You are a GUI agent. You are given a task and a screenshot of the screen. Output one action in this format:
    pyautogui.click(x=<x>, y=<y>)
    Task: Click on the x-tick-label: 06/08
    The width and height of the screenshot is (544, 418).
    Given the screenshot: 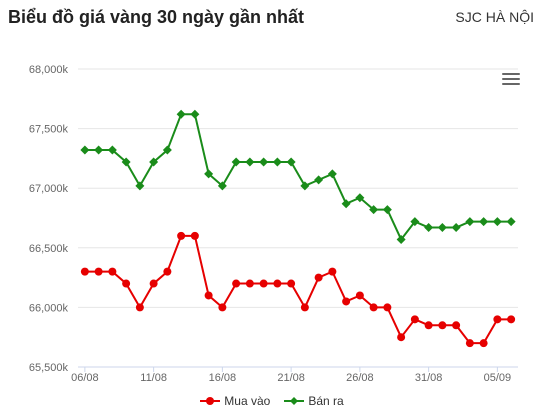 What is the action you would take?
    pyautogui.click(x=85, y=378)
    